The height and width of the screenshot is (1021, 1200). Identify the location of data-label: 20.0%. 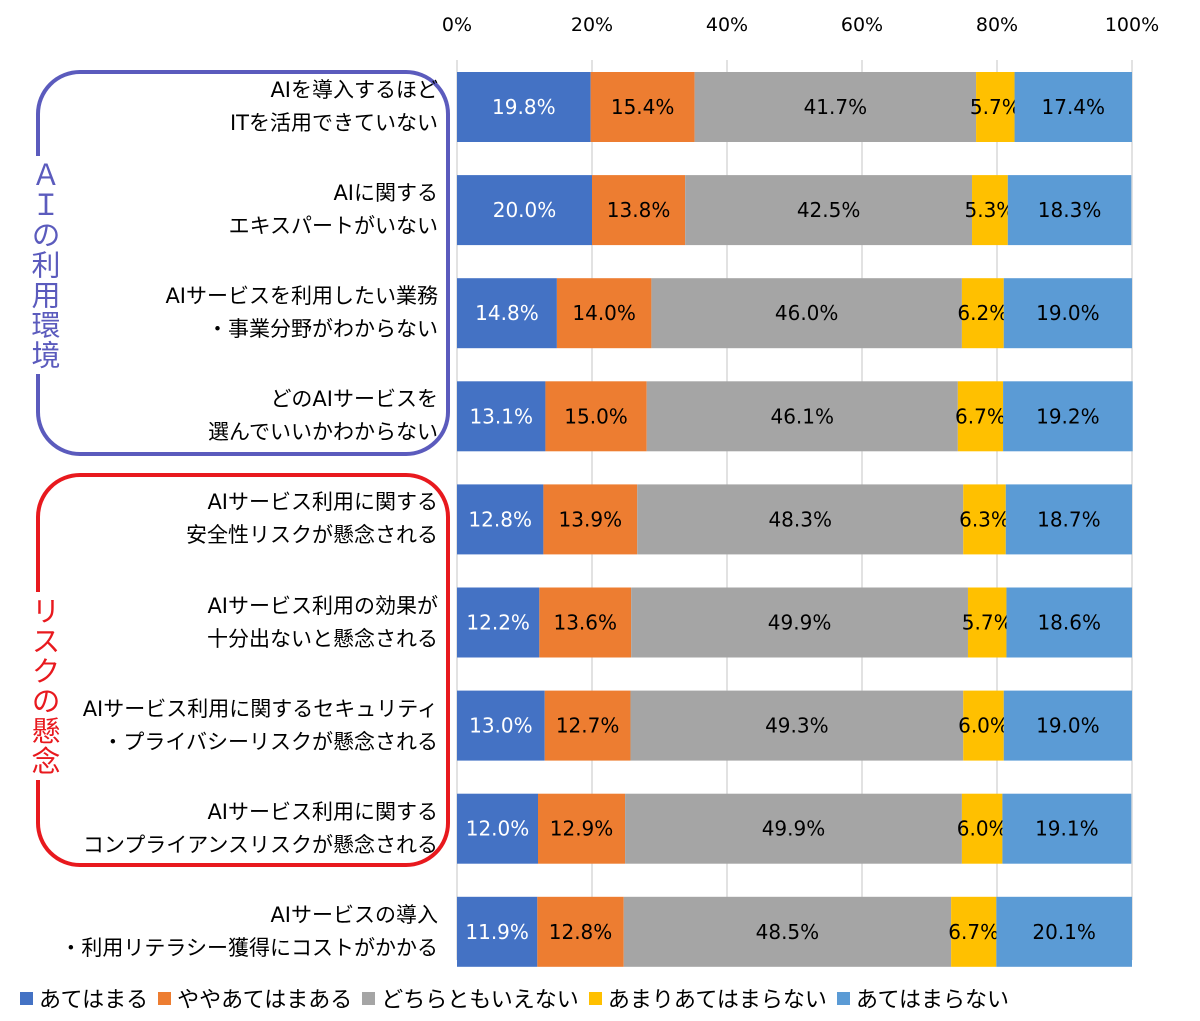
(525, 210).